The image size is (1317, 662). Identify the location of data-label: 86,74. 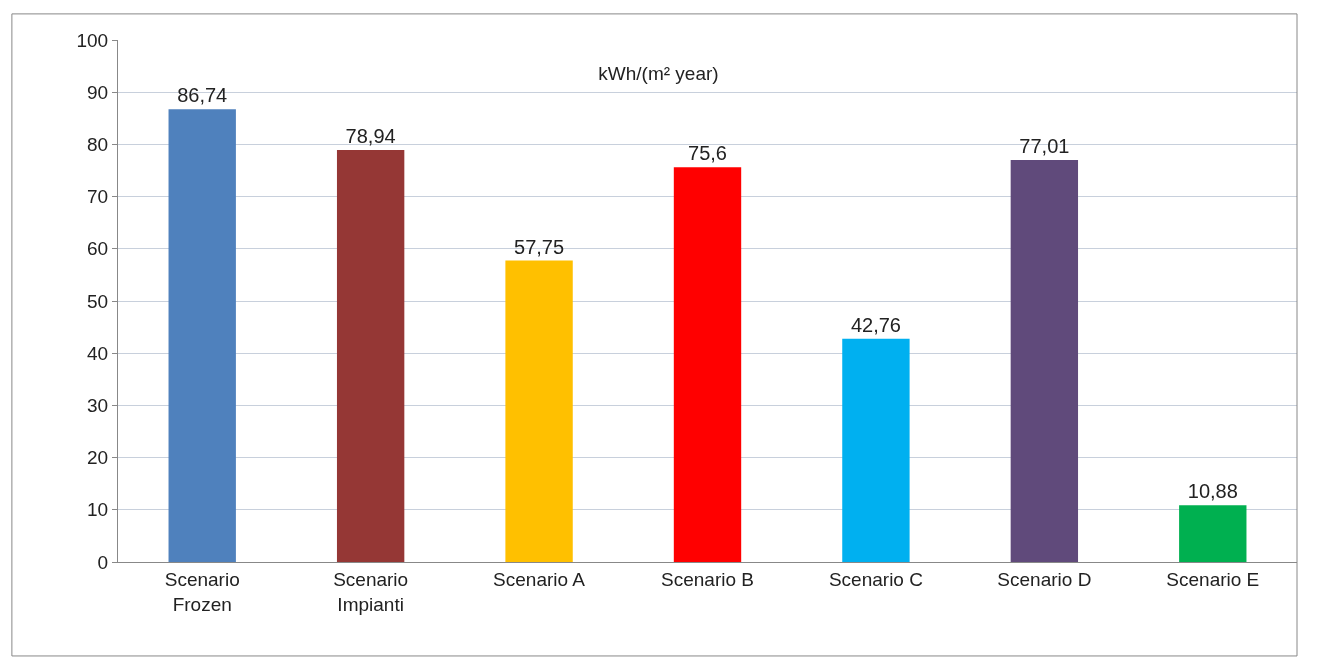
(202, 95).